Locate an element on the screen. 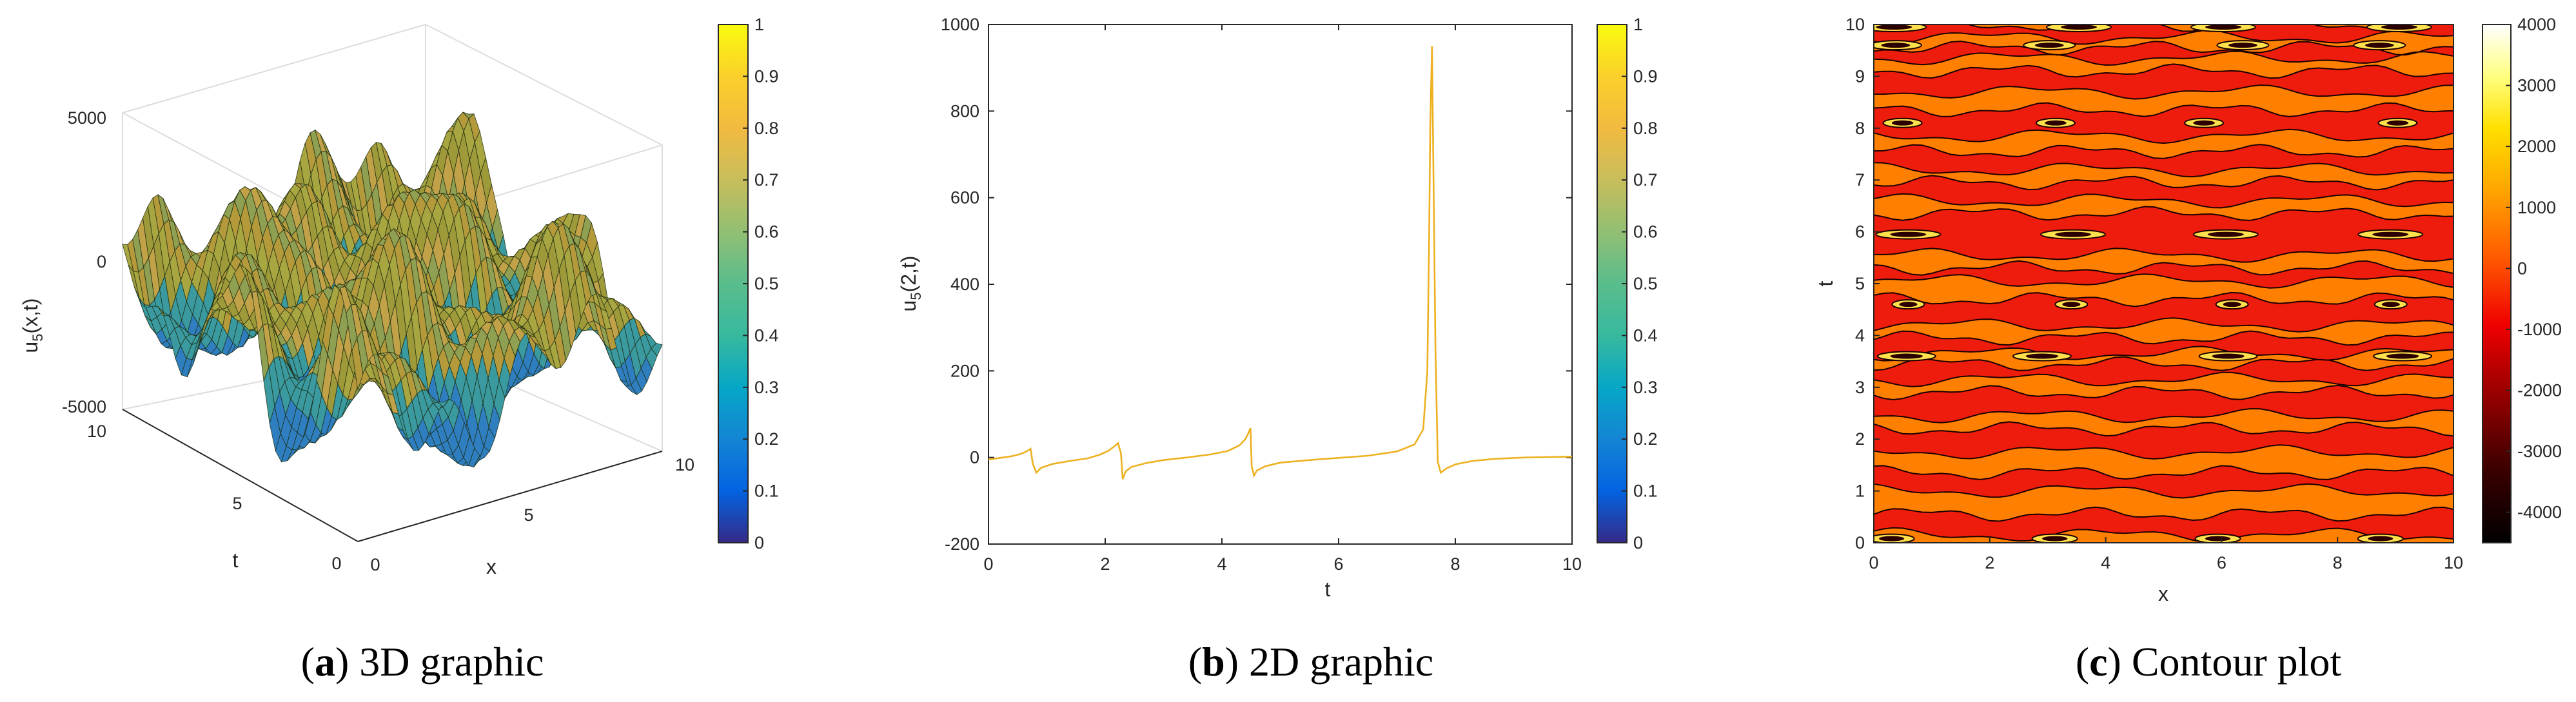 This screenshot has height=702, width=2576. y-axis-label-arg: (2,t) is located at coordinates (909, 274).